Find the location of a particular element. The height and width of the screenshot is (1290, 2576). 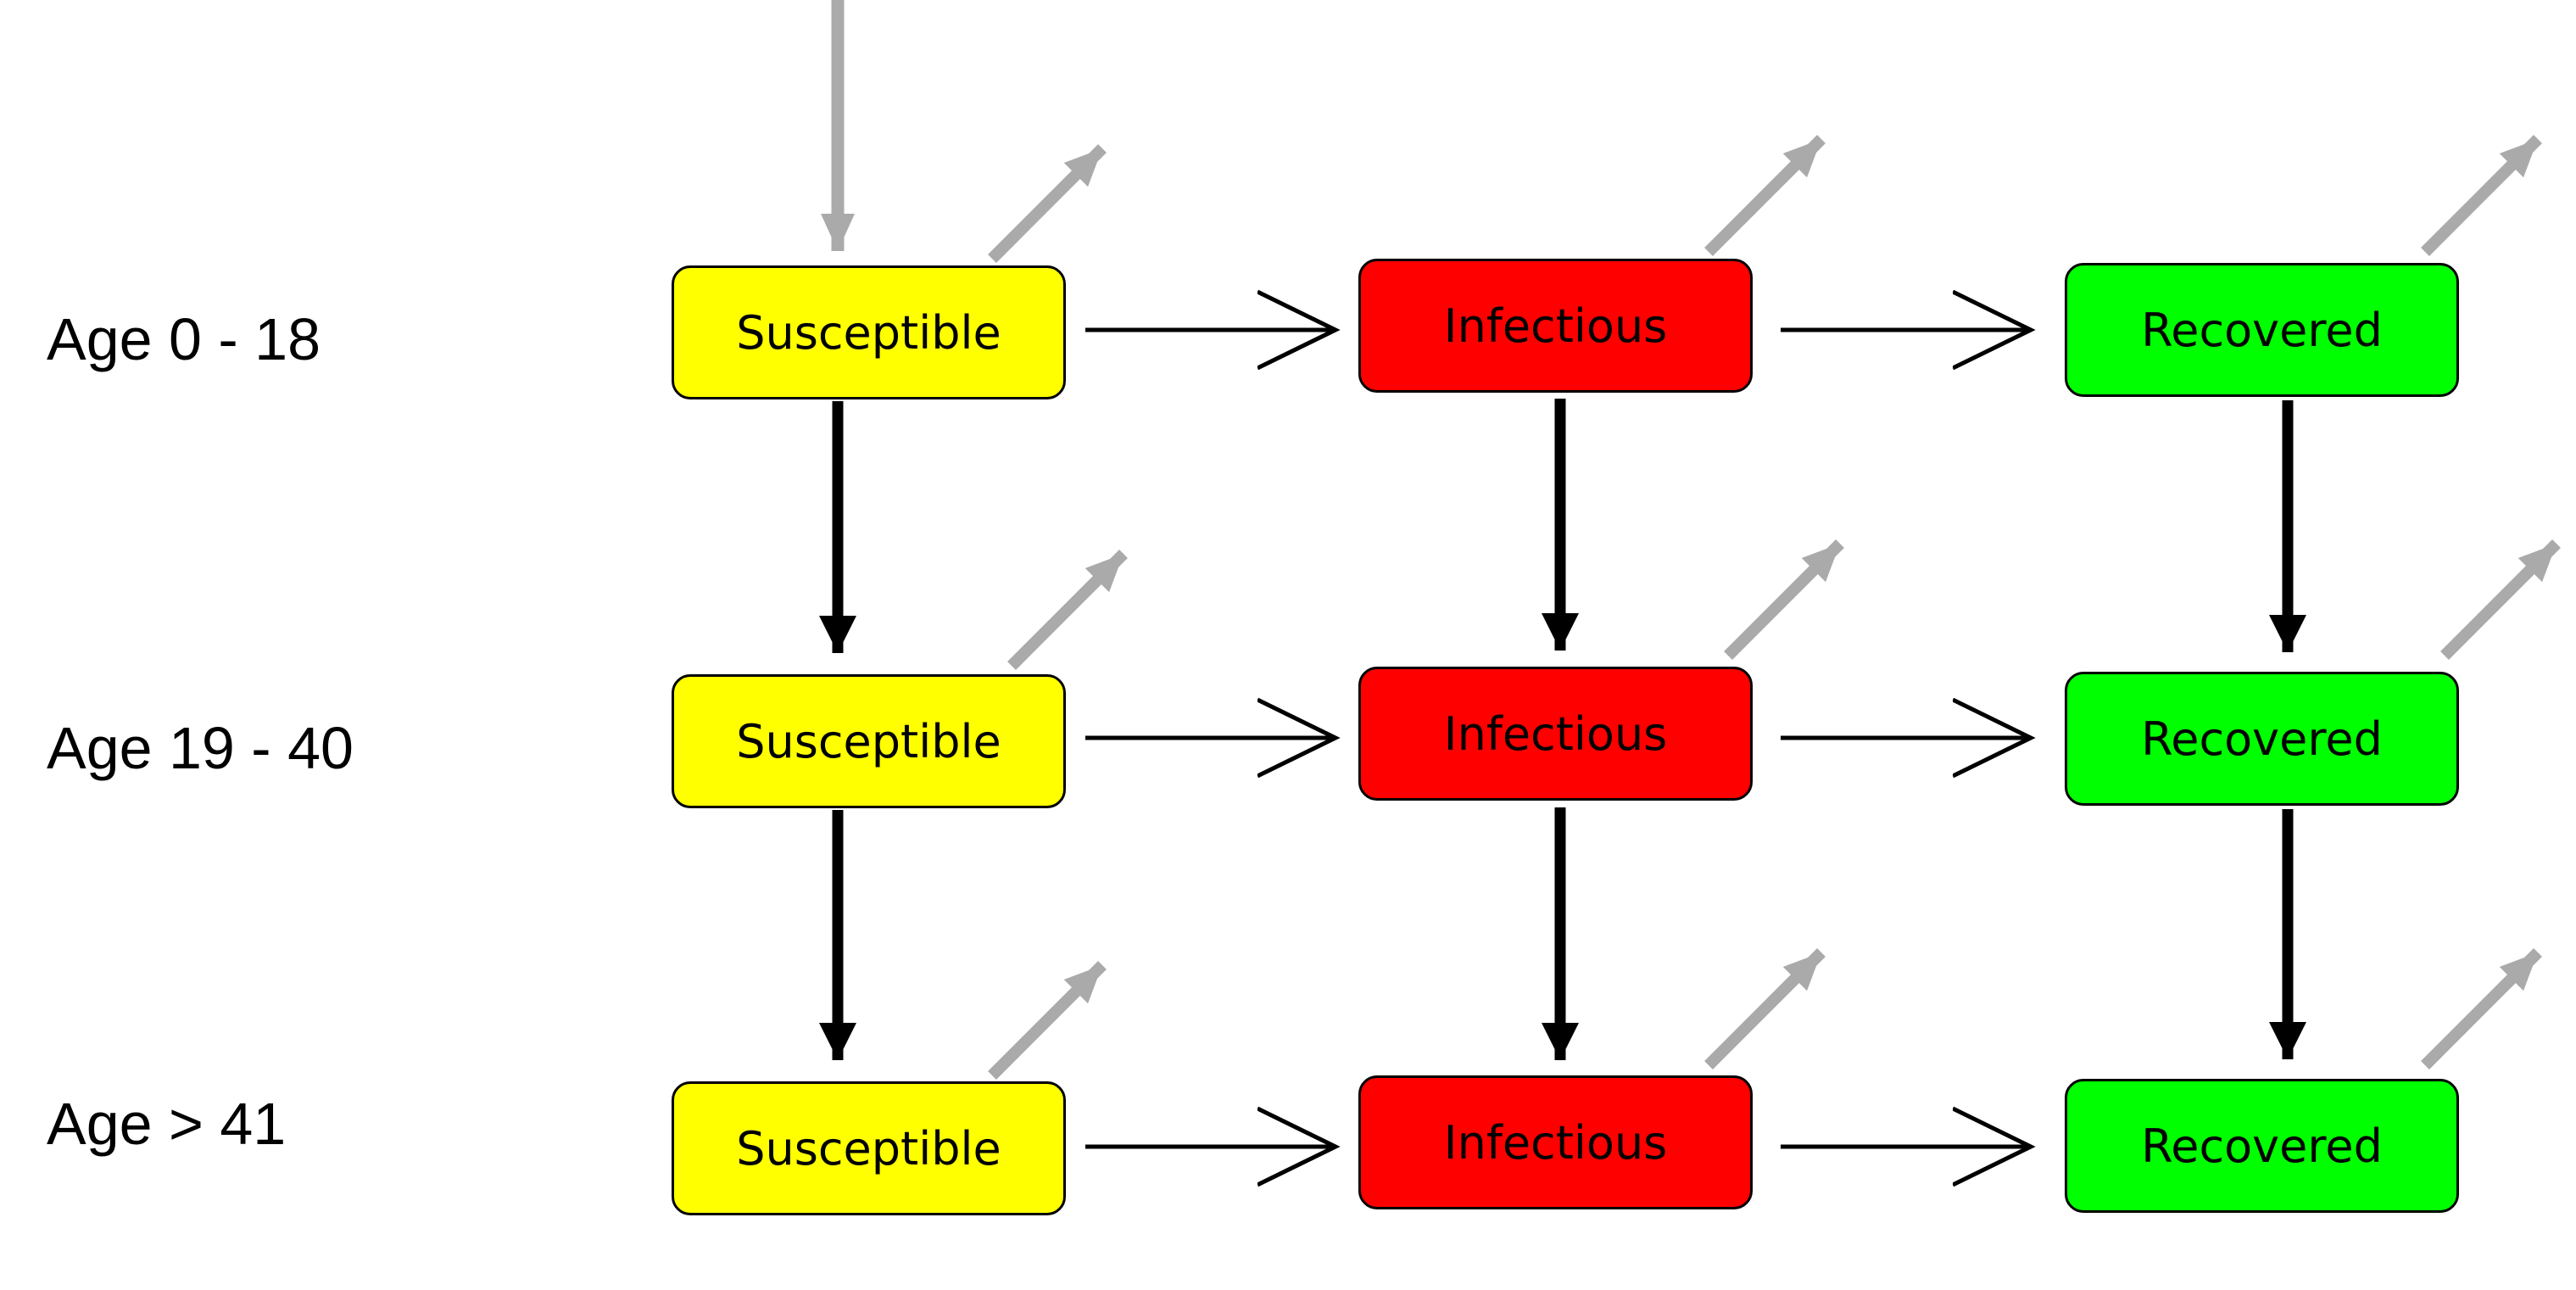

outflow-arrow-susceptible-row2 is located at coordinates (1067, 610).